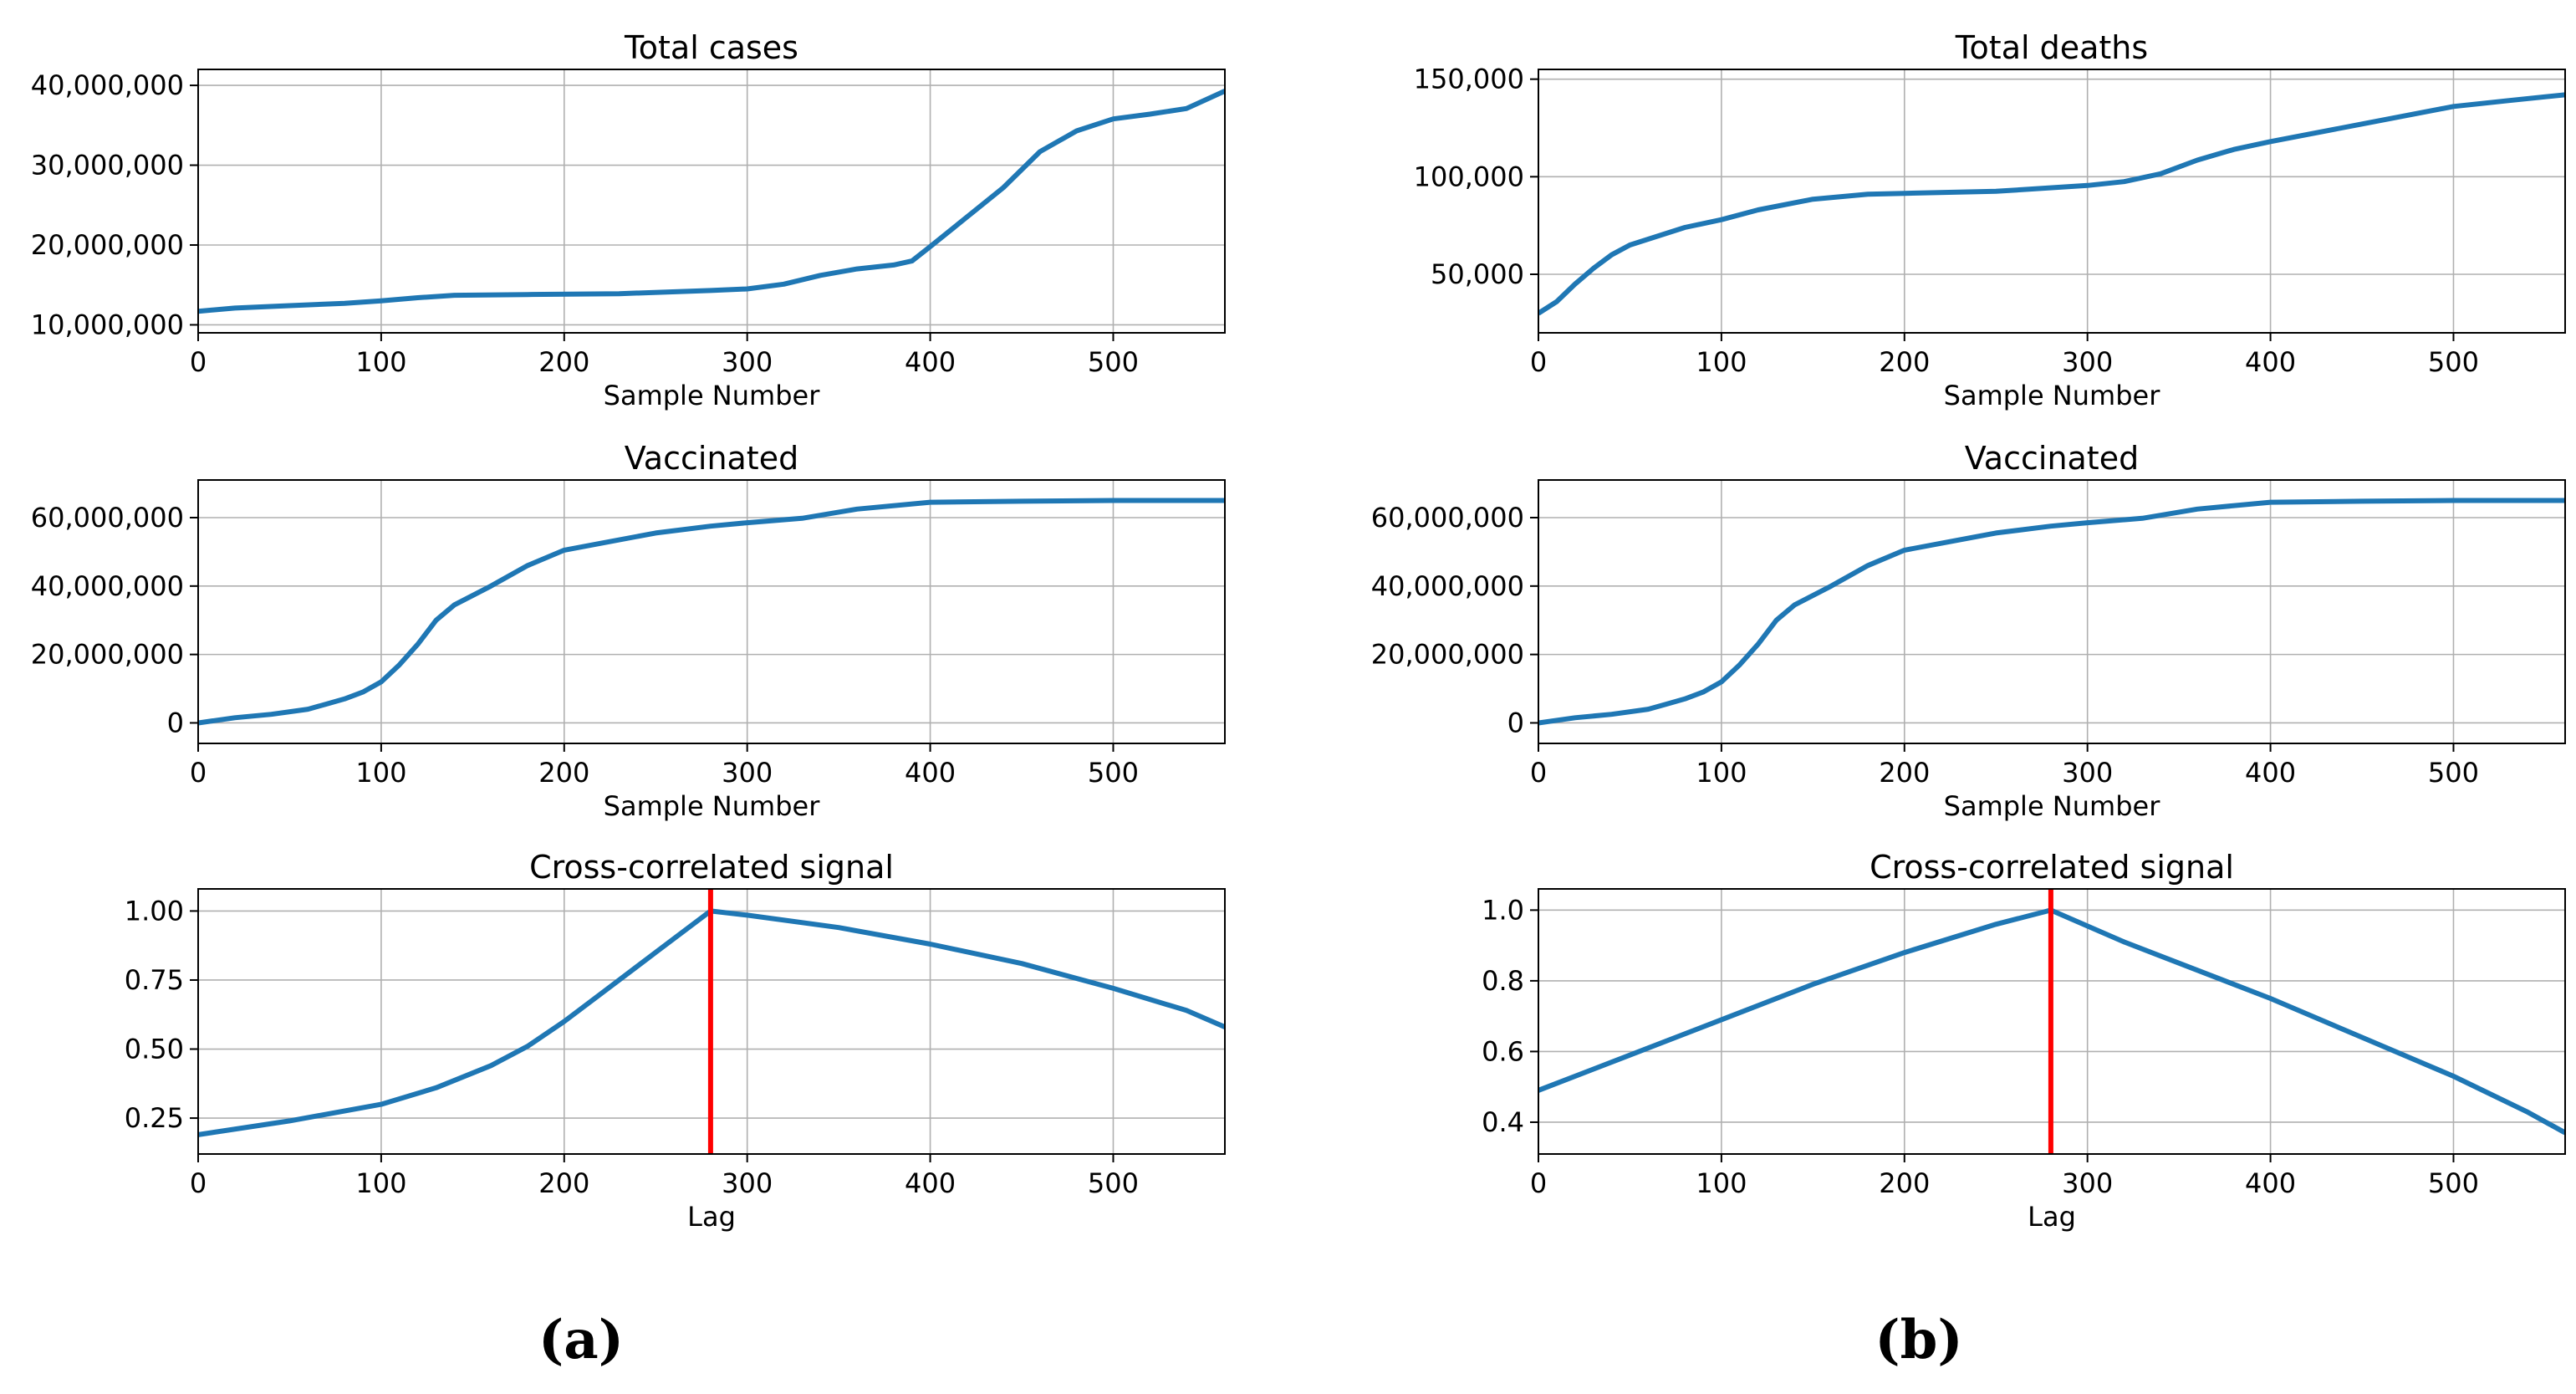 Image resolution: width=2576 pixels, height=1394 pixels. What do you see at coordinates (154, 911) in the screenshot?
I see `y-tick-label: 1.00` at bounding box center [154, 911].